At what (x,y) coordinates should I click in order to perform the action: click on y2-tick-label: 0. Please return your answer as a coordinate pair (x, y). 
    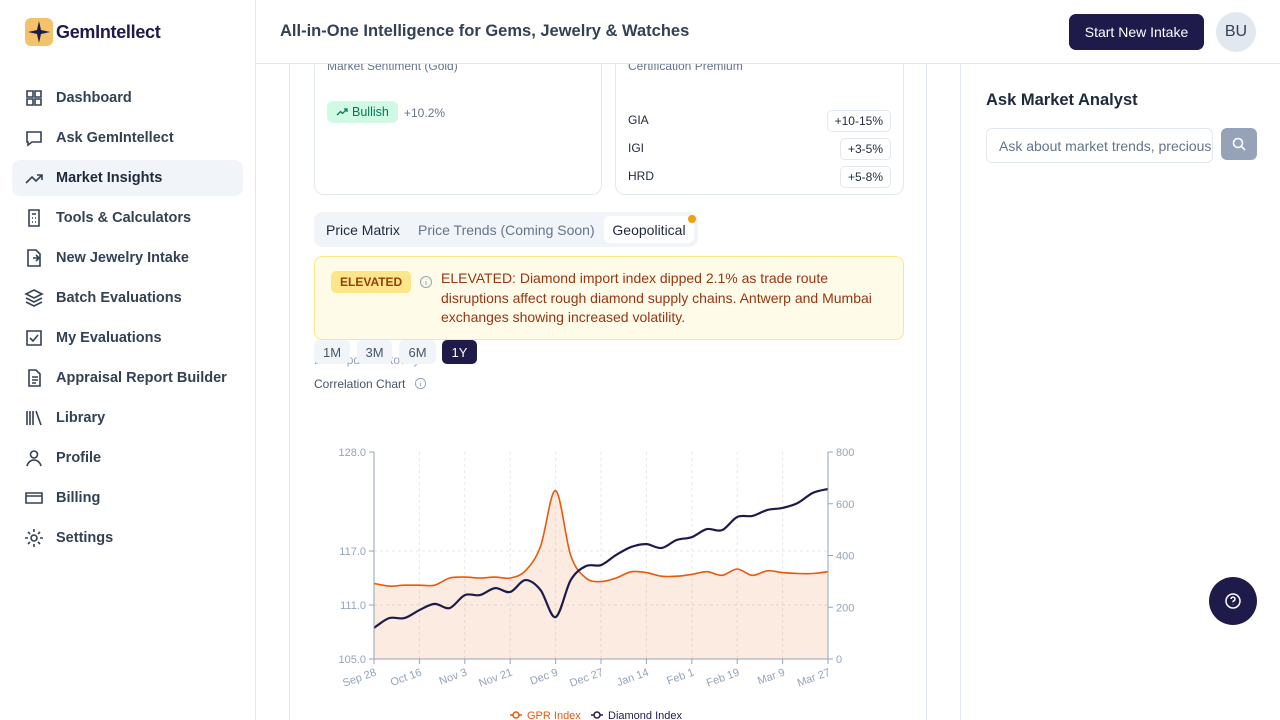
    Looking at the image, I should click on (839, 660).